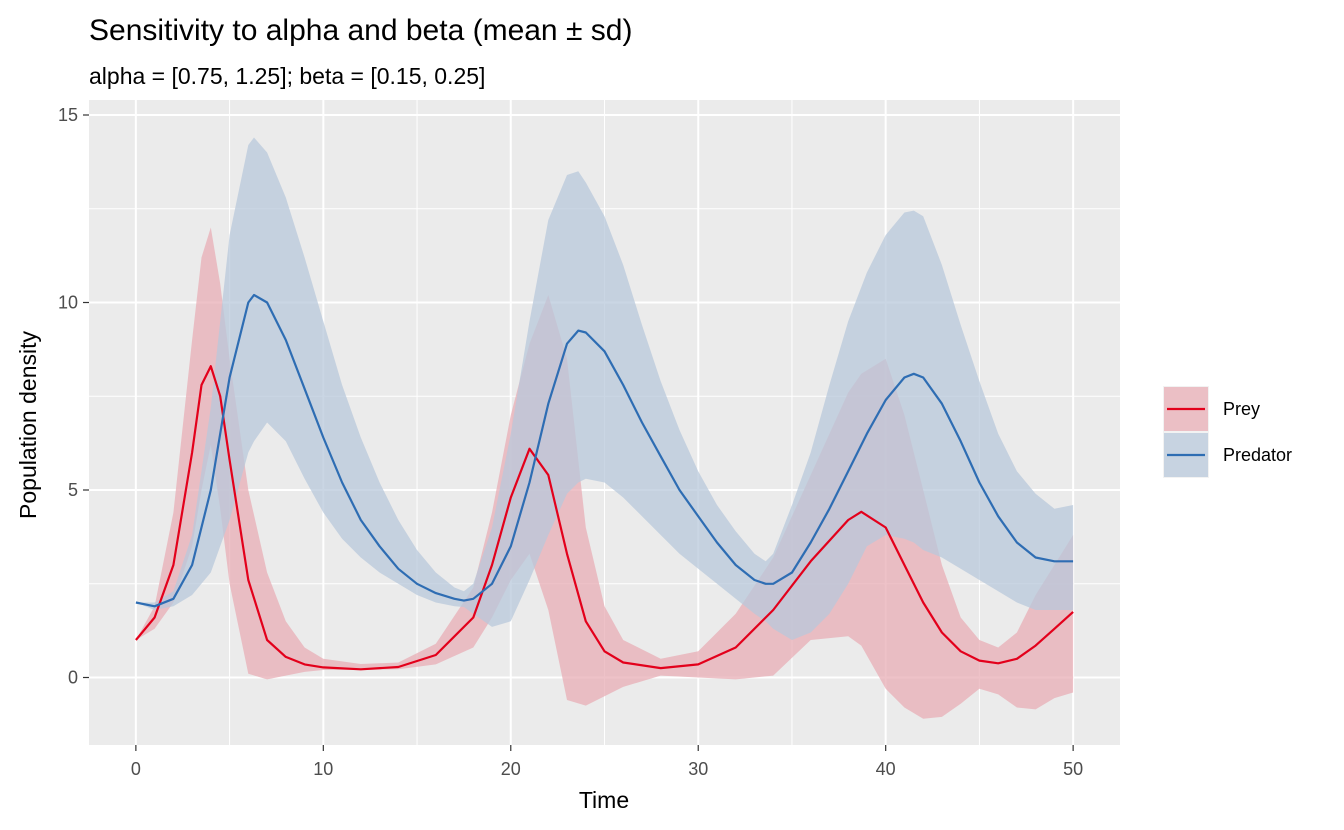  Describe the element at coordinates (886, 769) in the screenshot. I see `x-tick-label: 40` at that location.